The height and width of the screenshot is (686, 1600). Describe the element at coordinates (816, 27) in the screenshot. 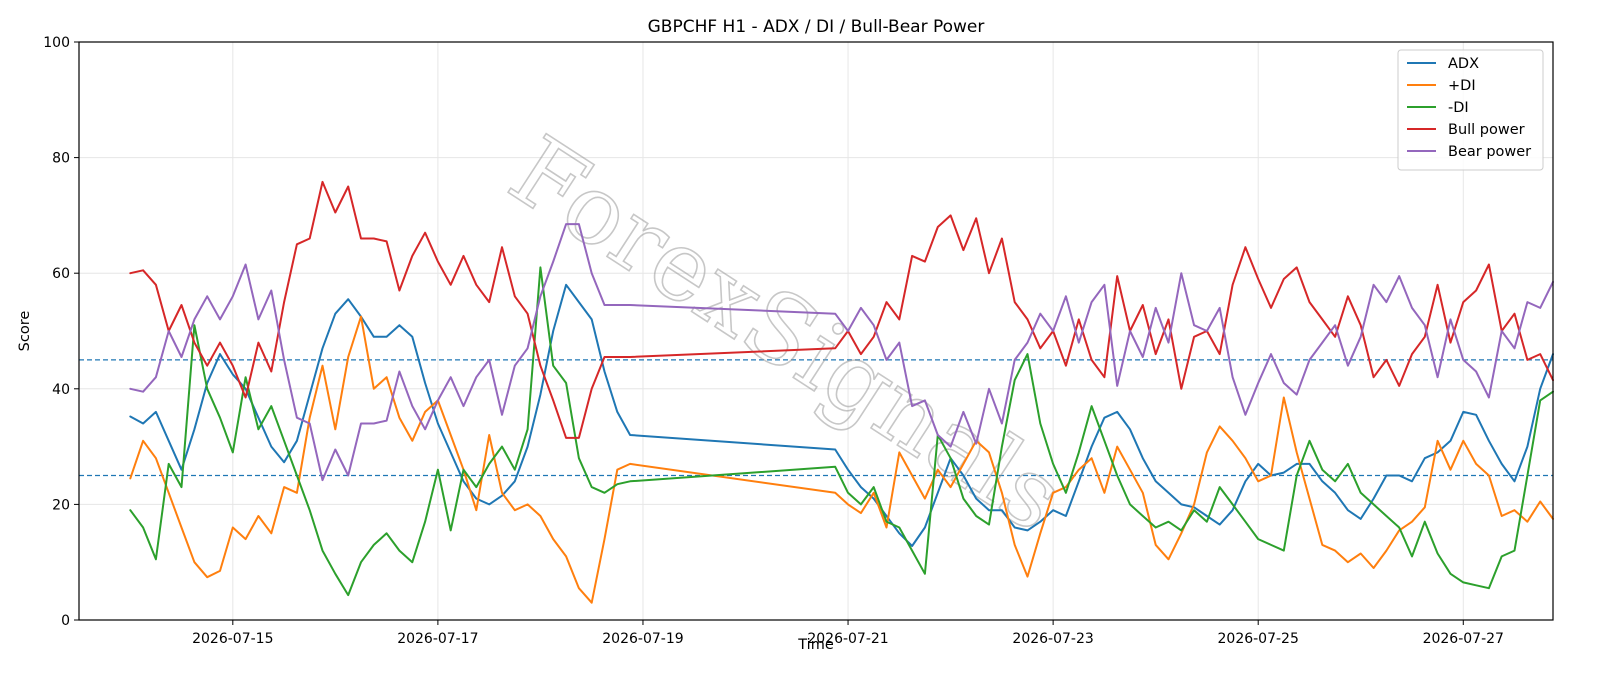

I see `chart-title: GBPCHF H1 - ADX / DI / Bull-Bear Power` at that location.